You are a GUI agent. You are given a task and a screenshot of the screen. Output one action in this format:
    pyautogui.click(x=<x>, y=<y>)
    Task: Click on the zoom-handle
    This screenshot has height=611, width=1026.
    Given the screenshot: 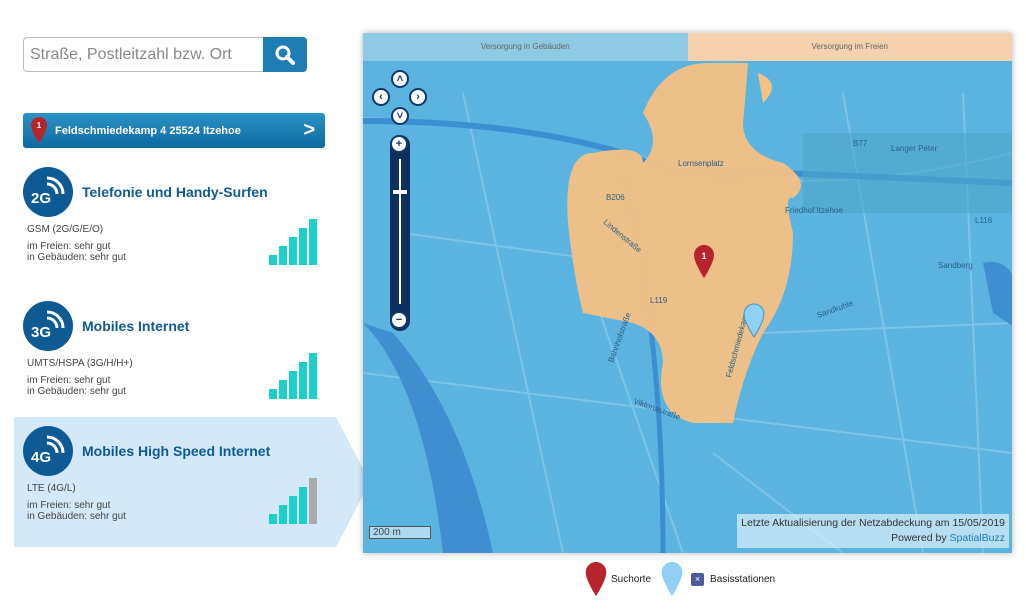 What is the action you would take?
    pyautogui.click(x=400, y=192)
    